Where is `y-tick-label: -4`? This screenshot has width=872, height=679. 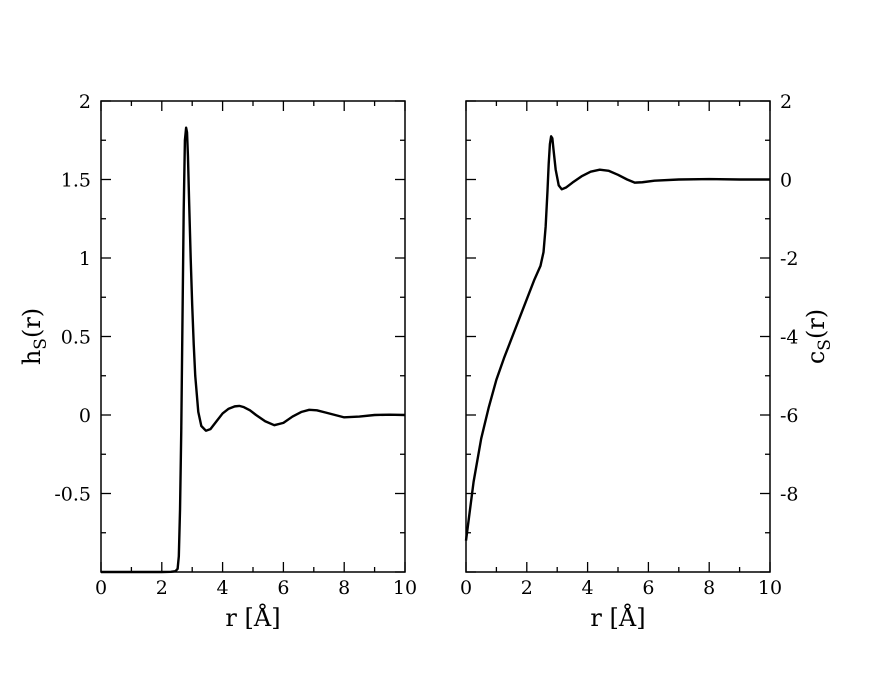
y-tick-label: -4 is located at coordinates (789, 338).